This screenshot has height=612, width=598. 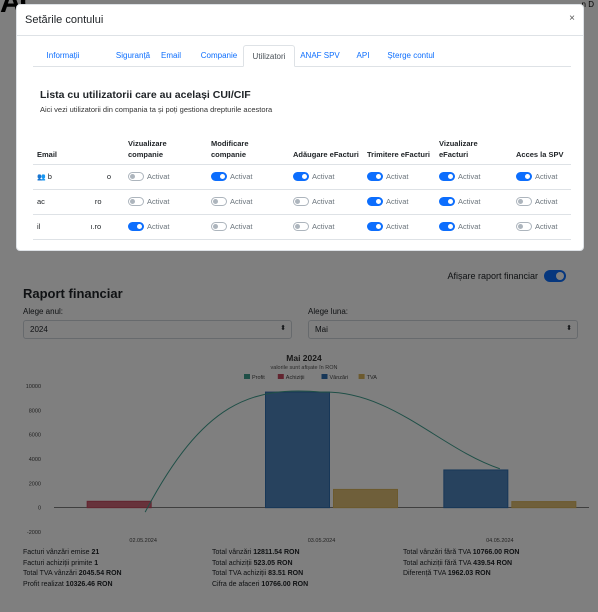 What do you see at coordinates (41, 177) in the screenshot?
I see `user-admin-icon: 👥` at bounding box center [41, 177].